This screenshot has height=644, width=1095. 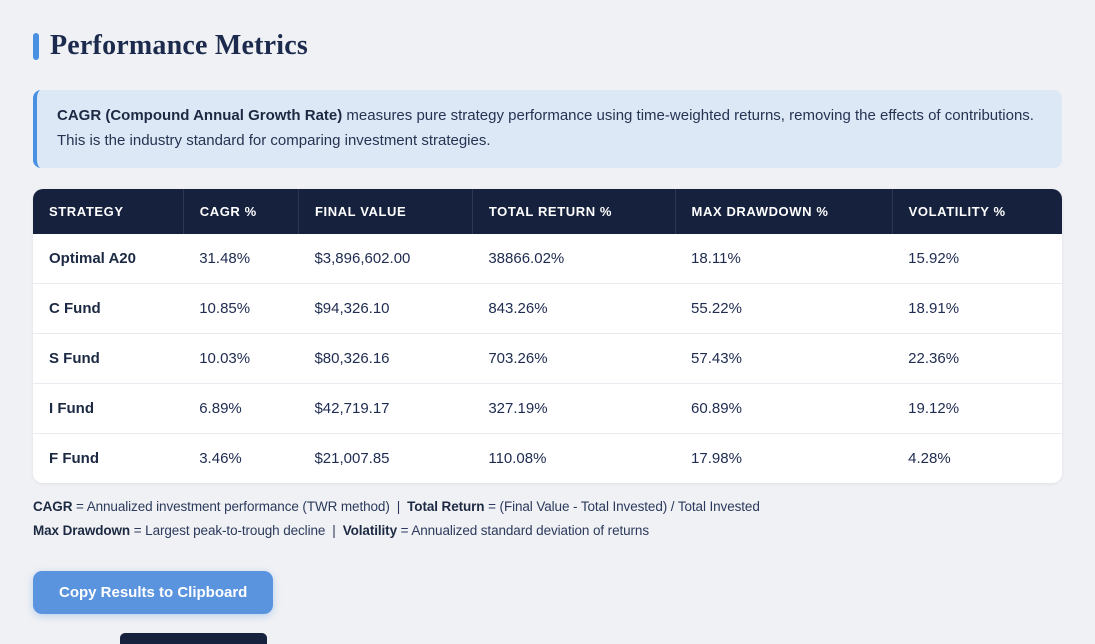 What do you see at coordinates (574, 358) in the screenshot?
I see `total-return-value: 703.26%` at bounding box center [574, 358].